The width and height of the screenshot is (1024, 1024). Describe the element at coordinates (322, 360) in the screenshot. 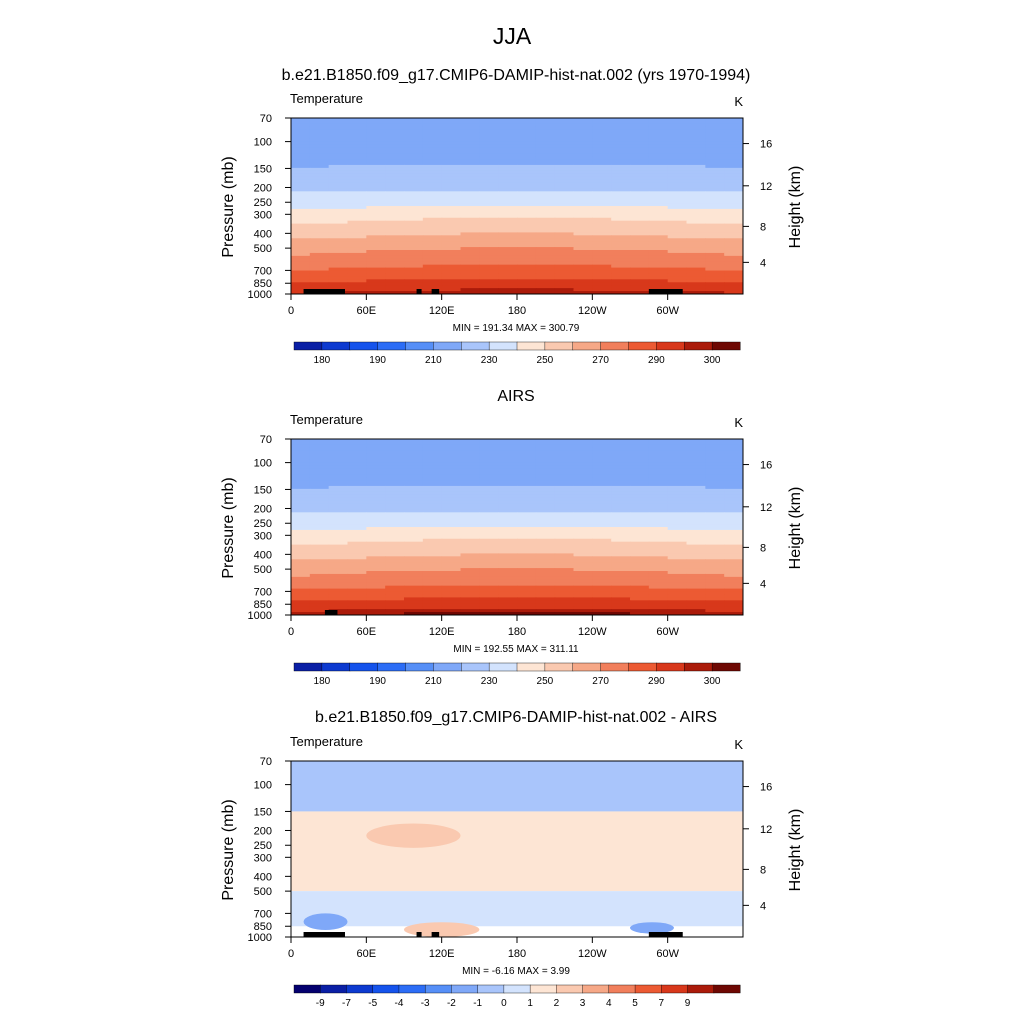

I see `colorbar-label: 180` at that location.